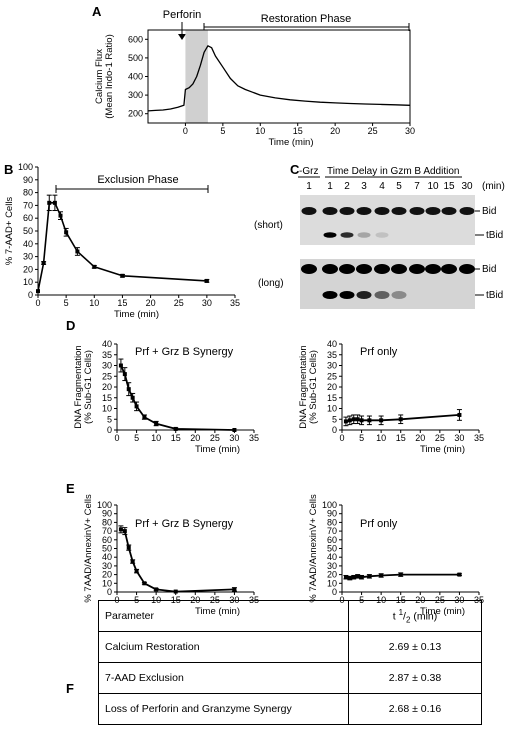 This screenshot has height=734, width=520. What do you see at coordinates (347, 186) in the screenshot?
I see `blot-lane-label: 2` at bounding box center [347, 186].